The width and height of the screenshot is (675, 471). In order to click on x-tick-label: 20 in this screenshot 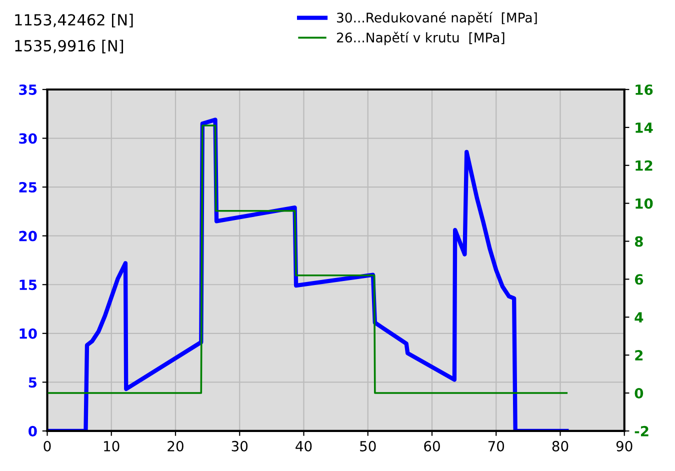, I will do `click(176, 446)`.